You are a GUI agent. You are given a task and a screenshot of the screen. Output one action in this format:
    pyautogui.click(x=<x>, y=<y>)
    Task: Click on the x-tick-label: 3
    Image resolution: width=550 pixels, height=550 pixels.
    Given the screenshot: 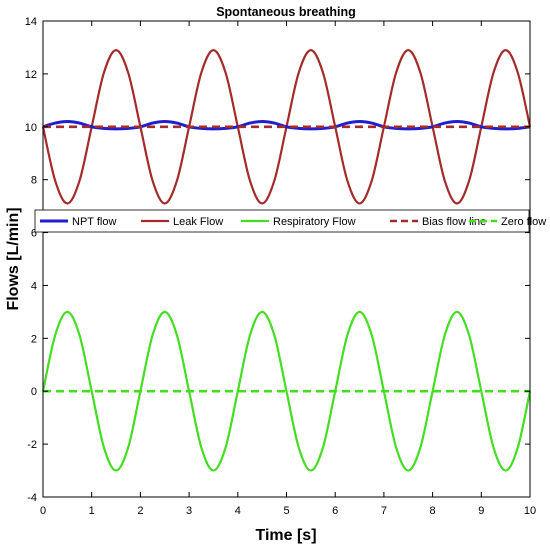 What is the action you would take?
    pyautogui.click(x=189, y=511)
    